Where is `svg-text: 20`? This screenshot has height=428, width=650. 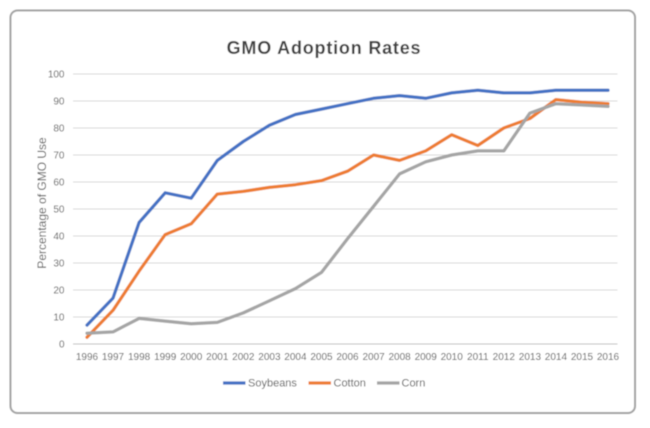
svg-text: 20 is located at coordinates (59, 291).